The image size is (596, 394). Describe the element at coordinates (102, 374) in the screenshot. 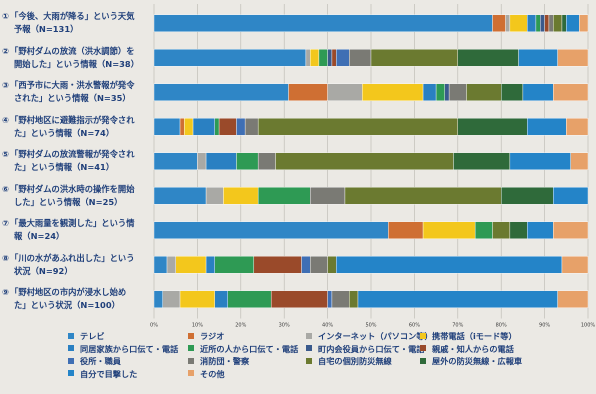

I see `legend-item: 自分で目撃した` at that location.